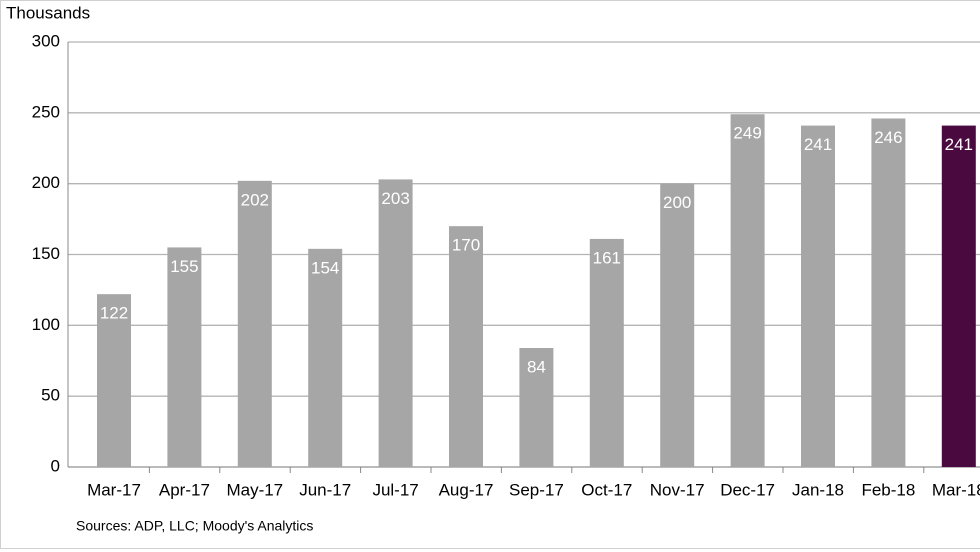  Describe the element at coordinates (325, 489) in the screenshot. I see `x-tick-label: Jun-17` at that location.